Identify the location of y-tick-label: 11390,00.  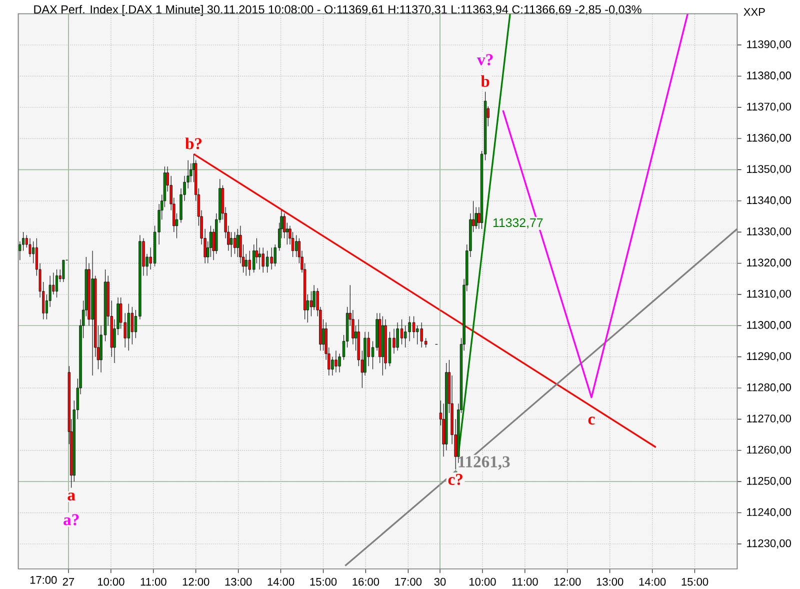
(769, 45).